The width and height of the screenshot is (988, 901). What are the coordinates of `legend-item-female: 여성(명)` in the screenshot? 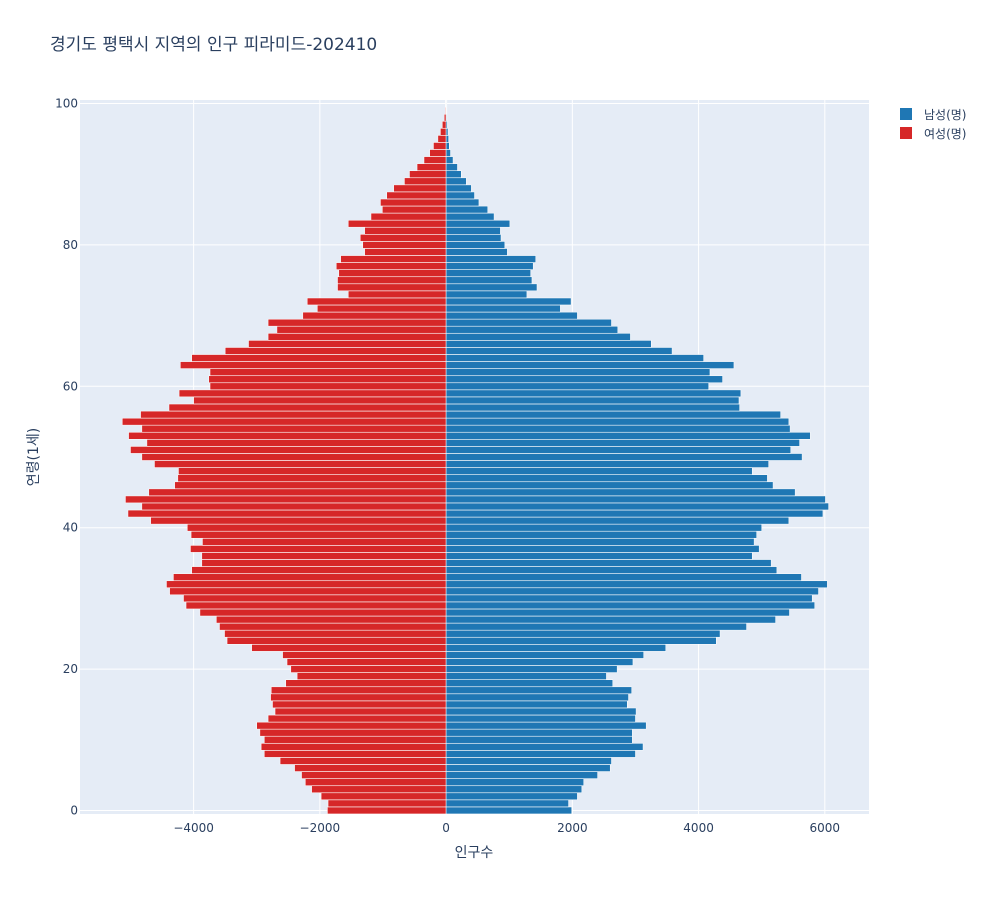 It's located at (933, 134).